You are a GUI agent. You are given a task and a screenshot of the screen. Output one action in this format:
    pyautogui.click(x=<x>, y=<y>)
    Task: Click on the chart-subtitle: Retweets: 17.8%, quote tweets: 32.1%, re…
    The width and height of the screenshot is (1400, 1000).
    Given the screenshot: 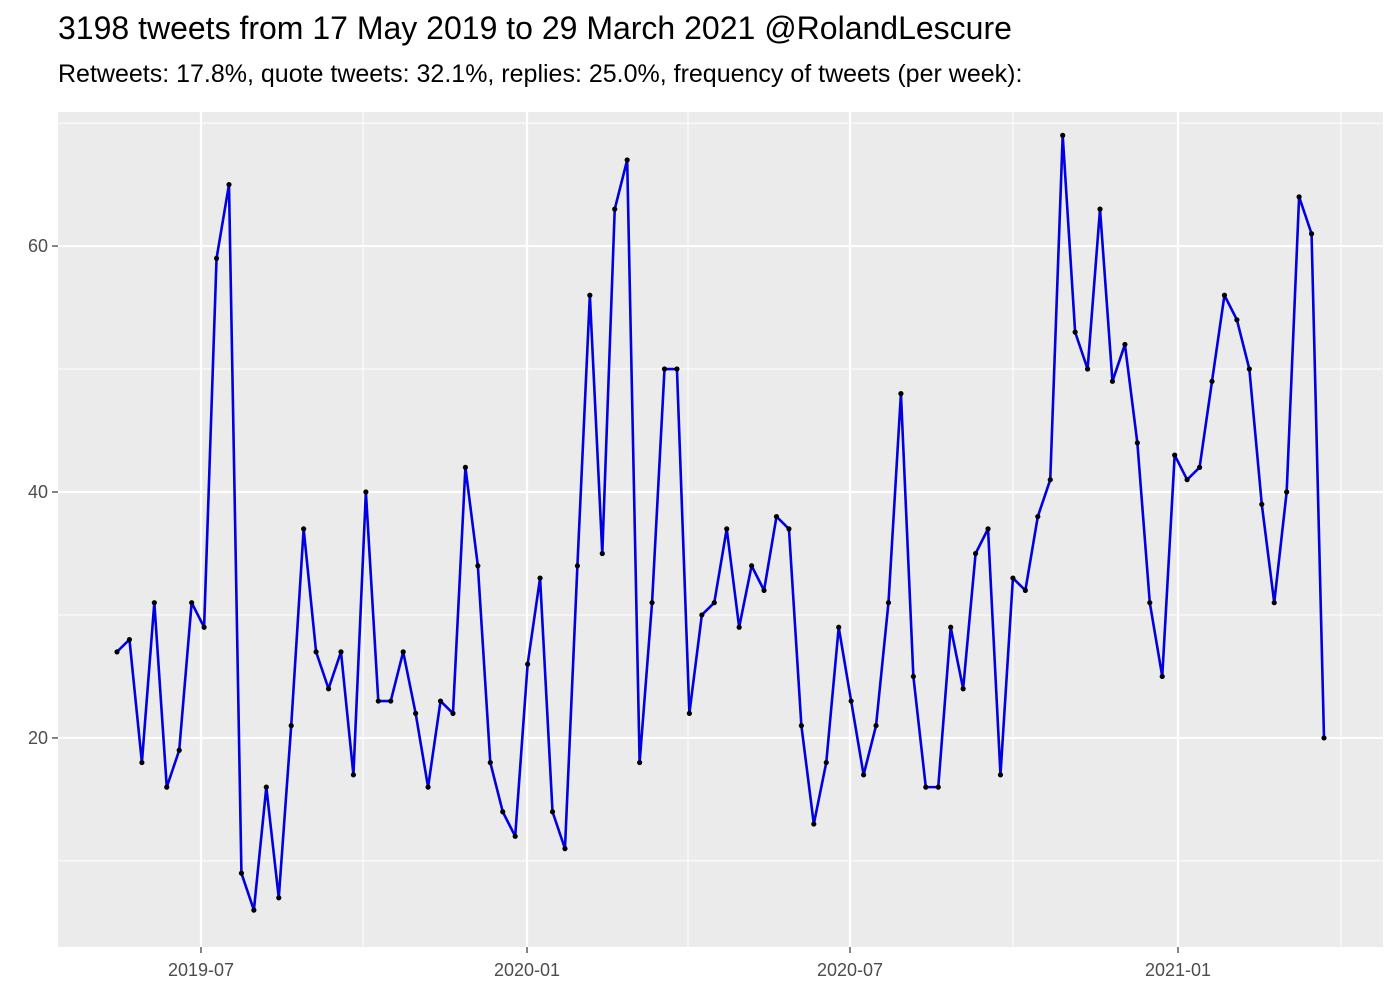 What is the action you would take?
    pyautogui.click(x=540, y=74)
    